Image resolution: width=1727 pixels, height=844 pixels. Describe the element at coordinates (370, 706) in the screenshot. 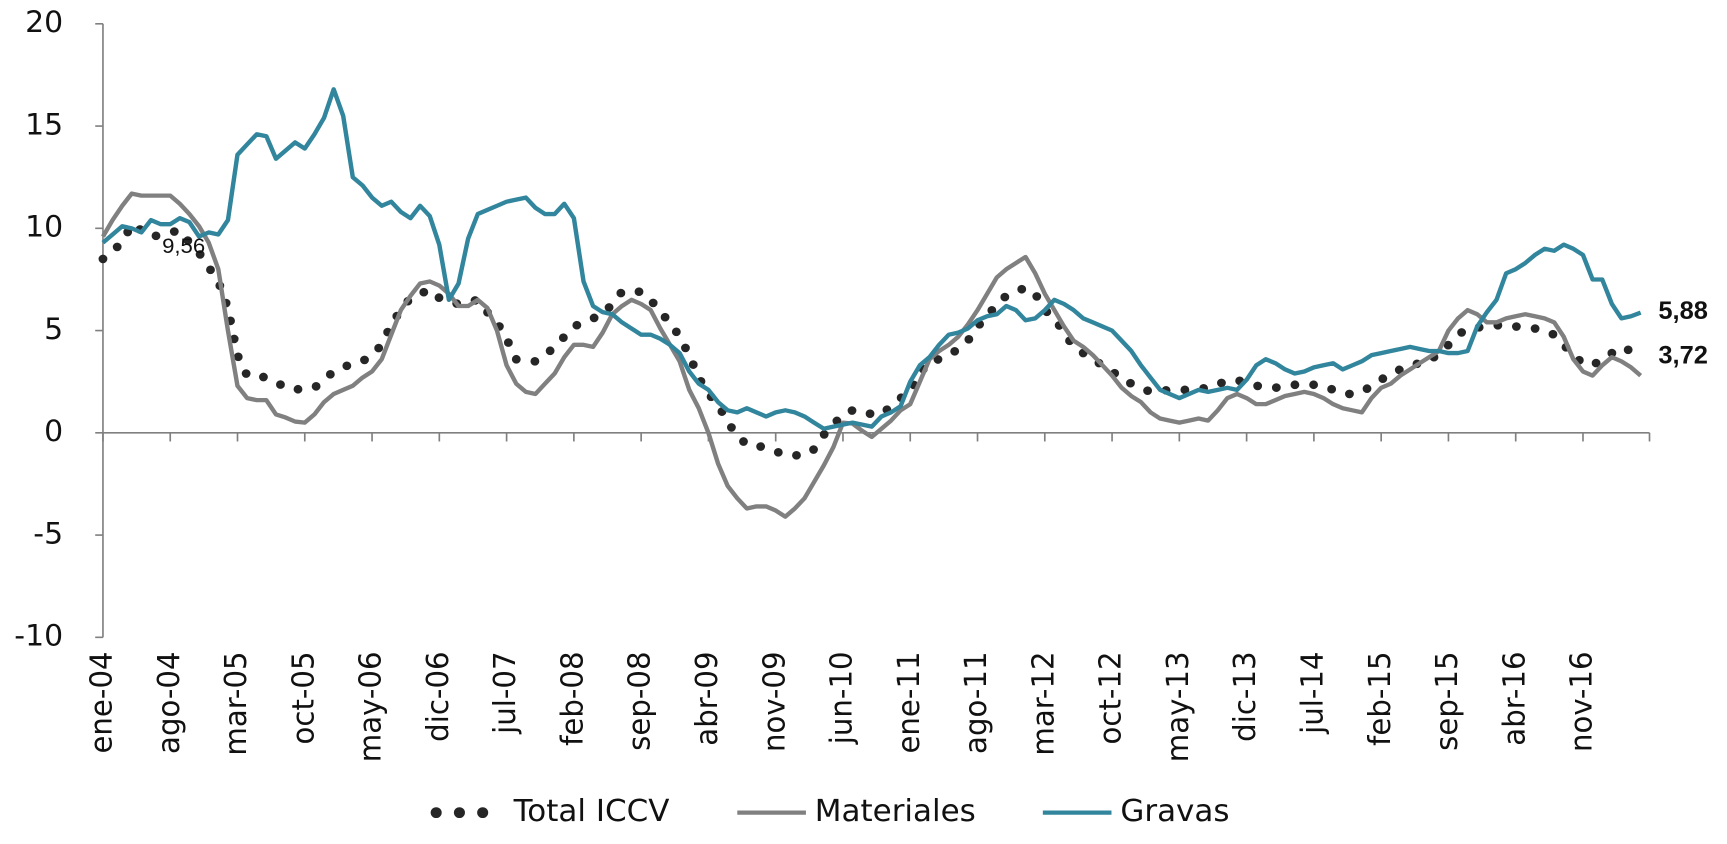

I see `x-tick-label: may-06` at that location.